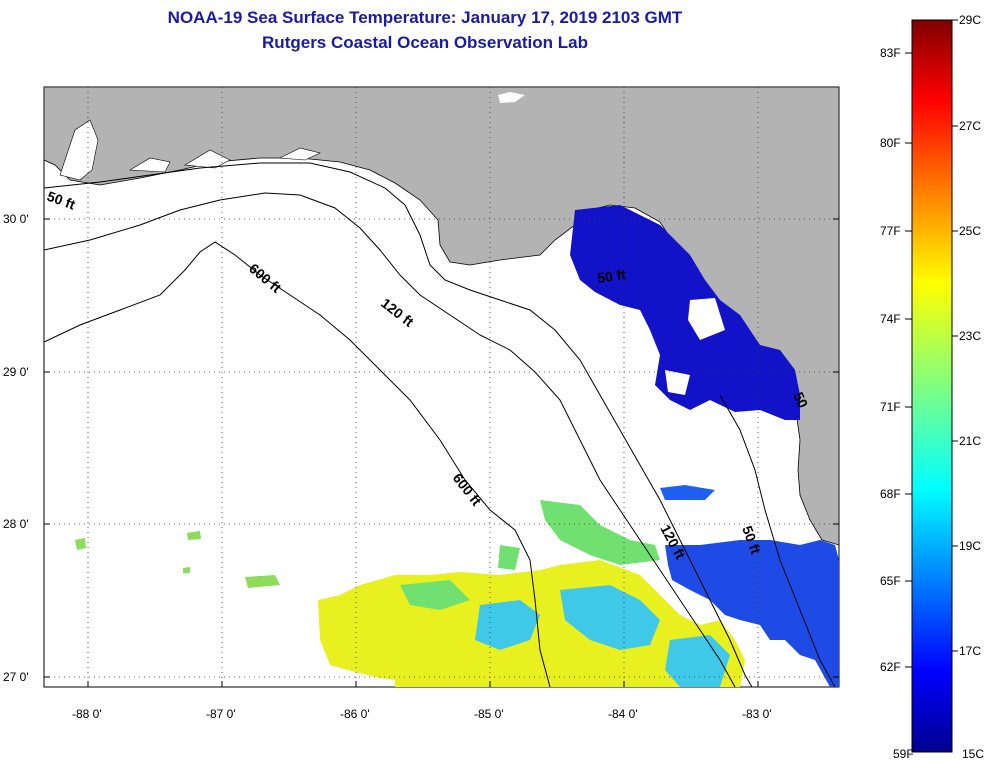 Image resolution: width=992 pixels, height=770 pixels. I want to click on lat-label: 27 0', so click(16, 677).